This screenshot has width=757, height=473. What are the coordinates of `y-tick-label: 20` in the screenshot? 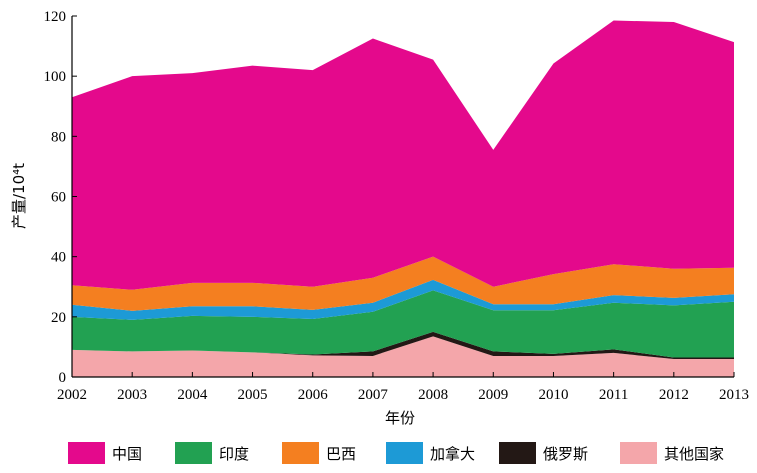 It's located at (58, 318).